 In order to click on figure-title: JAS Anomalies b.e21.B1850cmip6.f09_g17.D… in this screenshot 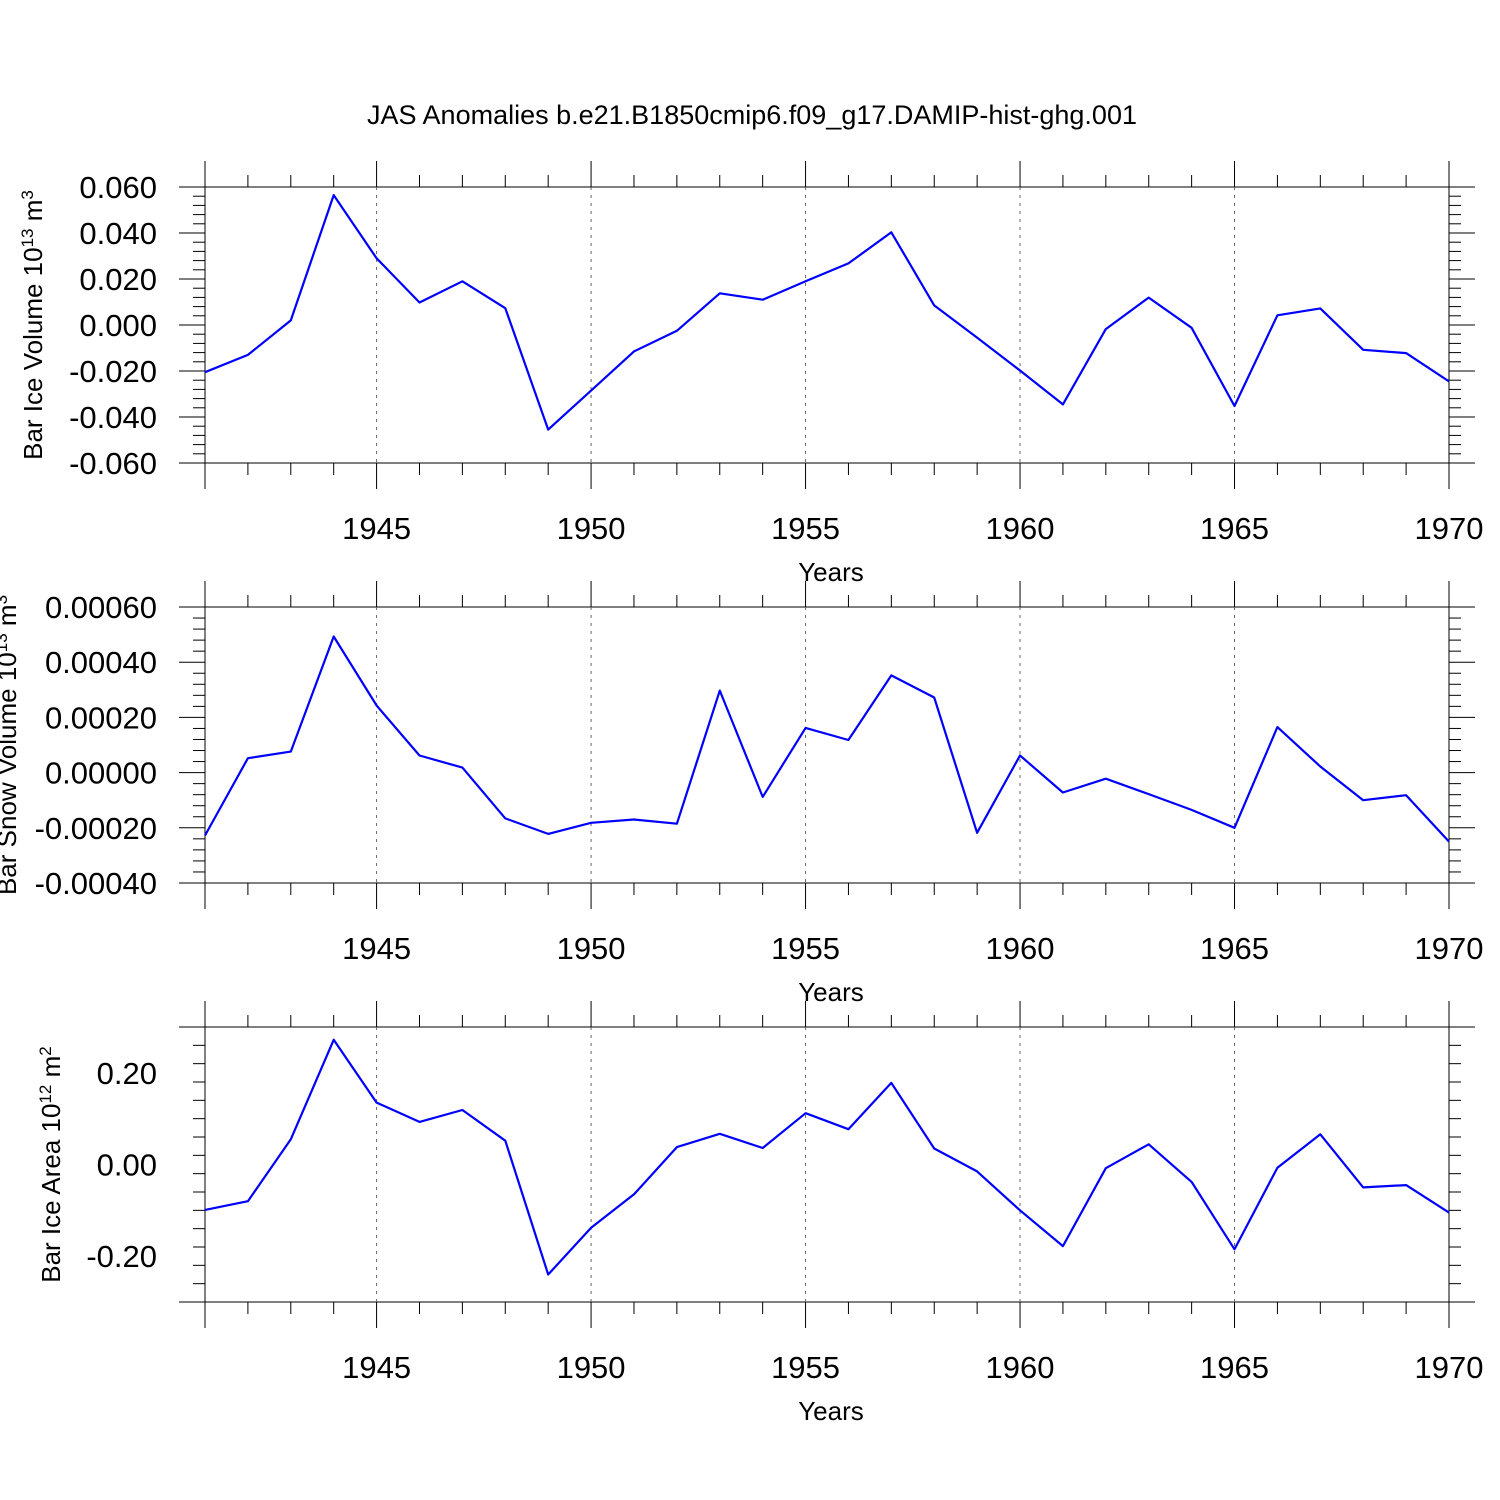, I will do `click(752, 115)`.